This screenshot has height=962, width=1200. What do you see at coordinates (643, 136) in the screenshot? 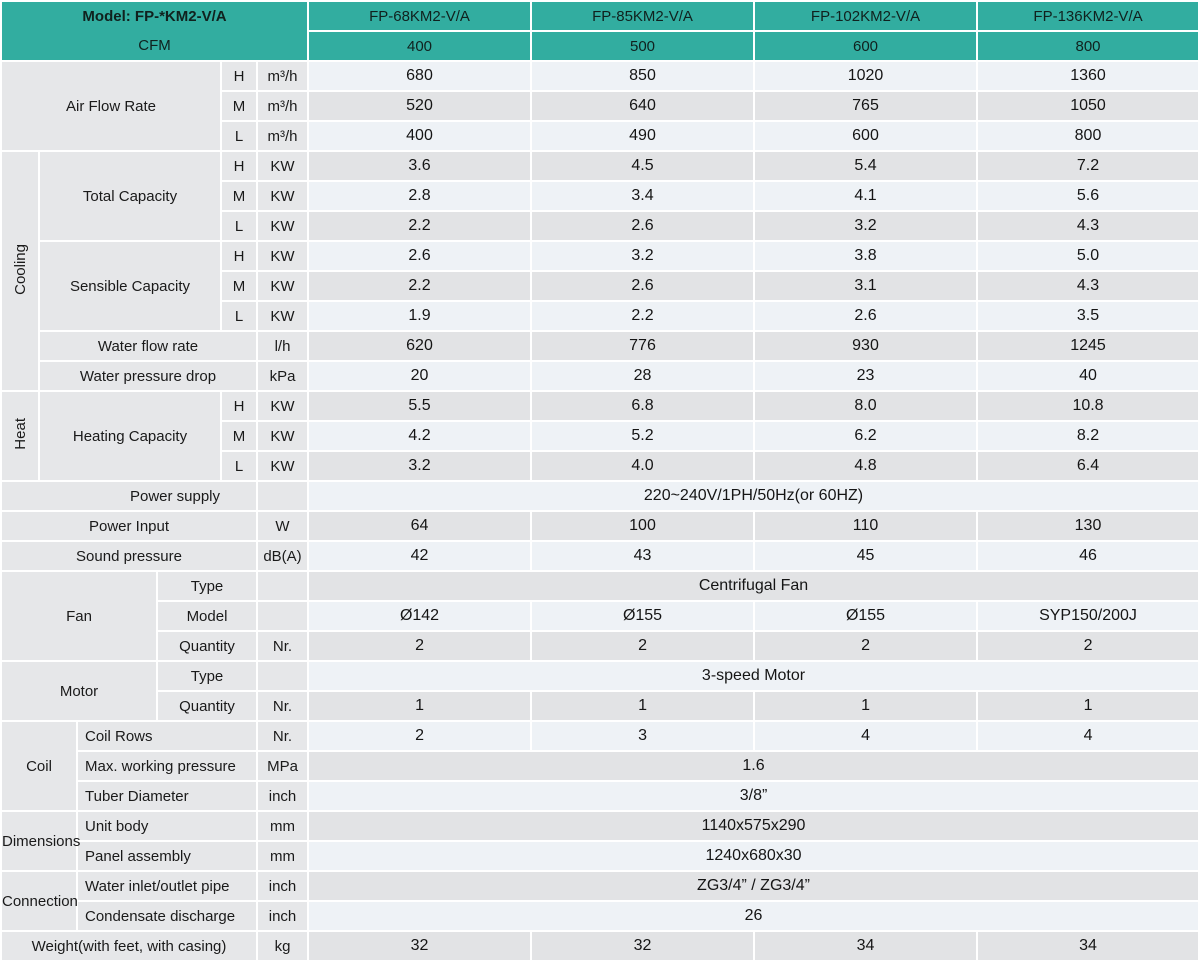
I see `value-cell: 490` at bounding box center [643, 136].